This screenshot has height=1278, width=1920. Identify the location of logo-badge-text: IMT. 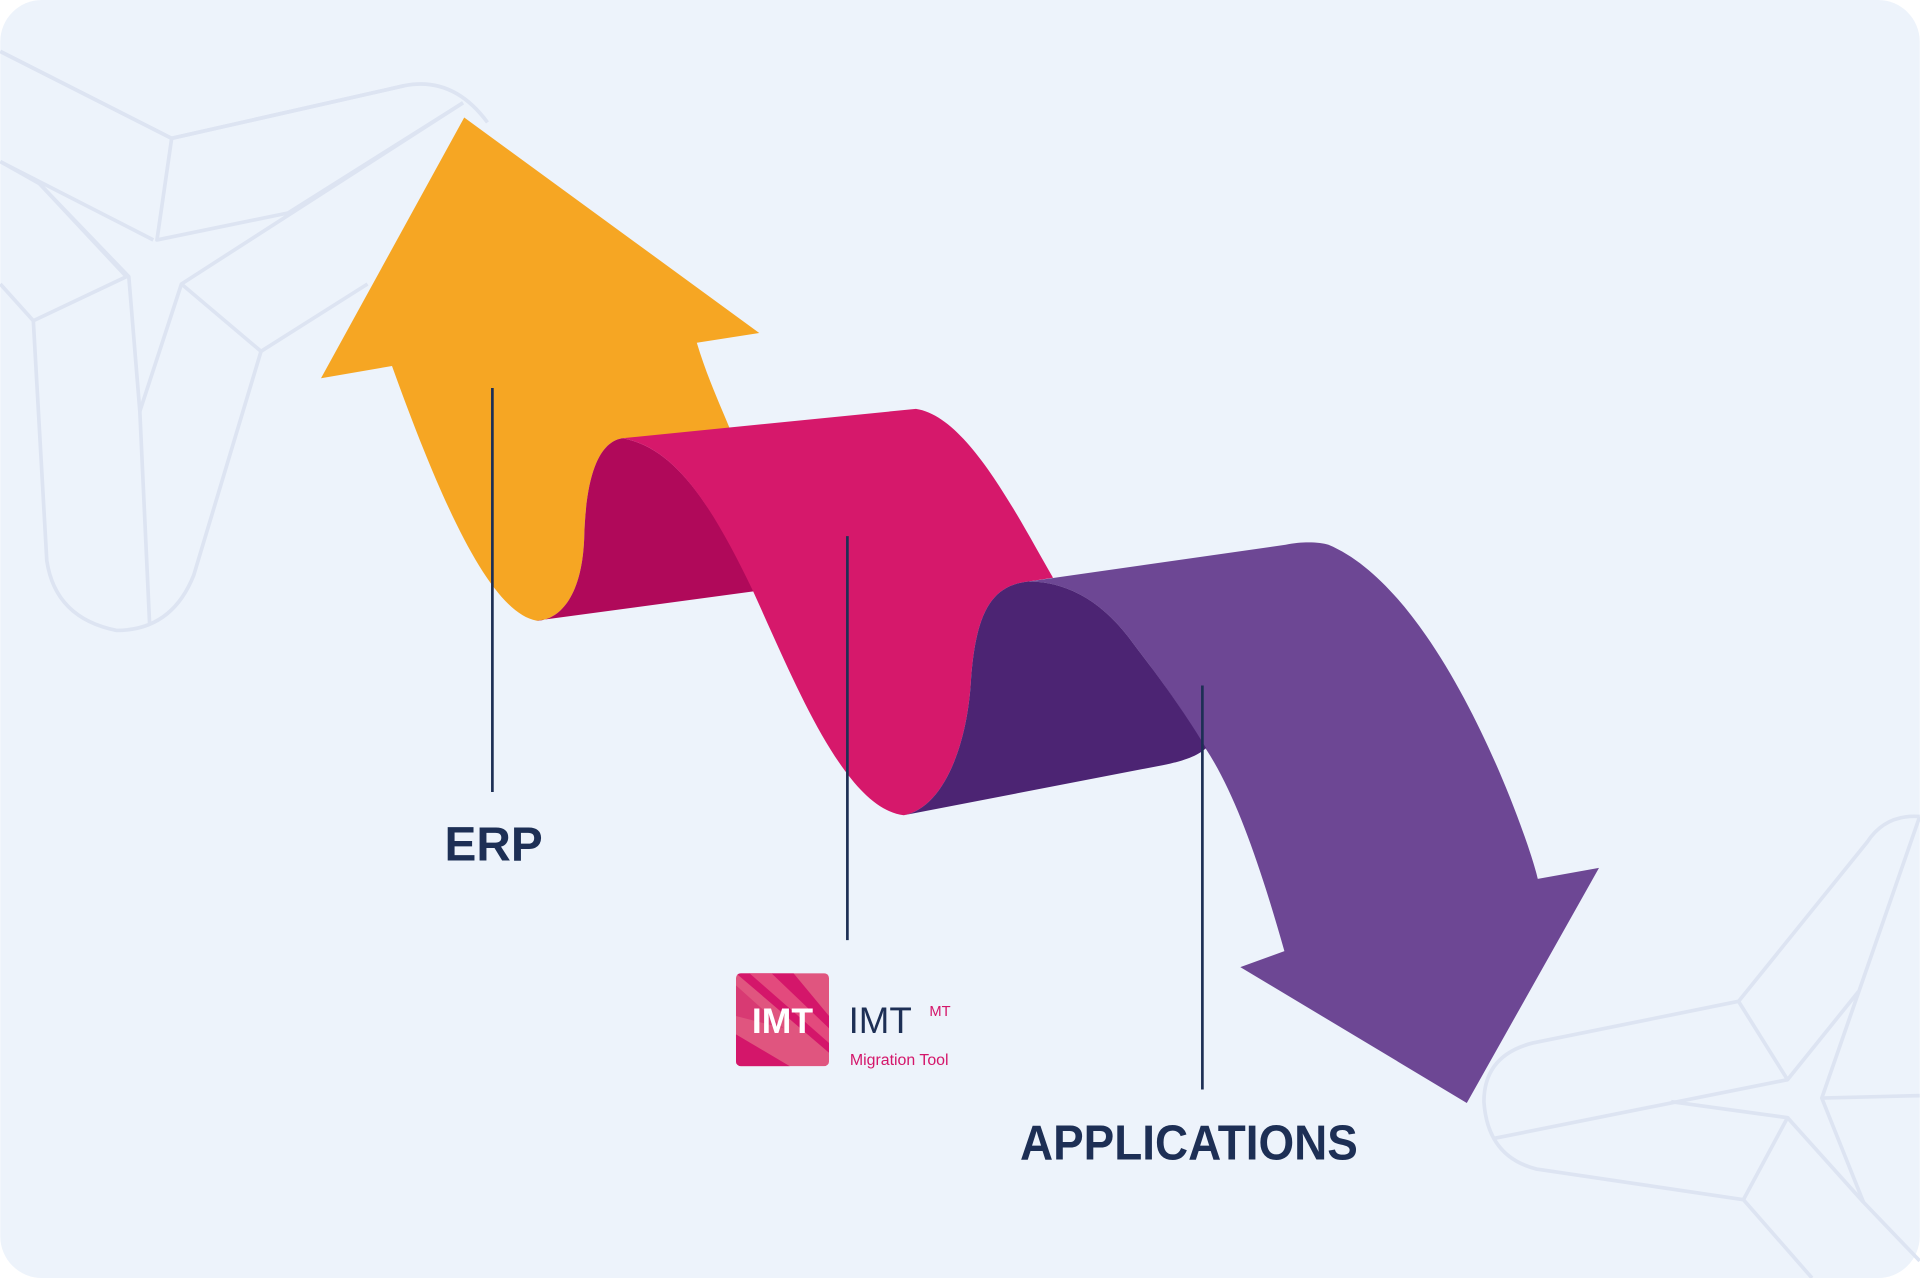
(782, 1021).